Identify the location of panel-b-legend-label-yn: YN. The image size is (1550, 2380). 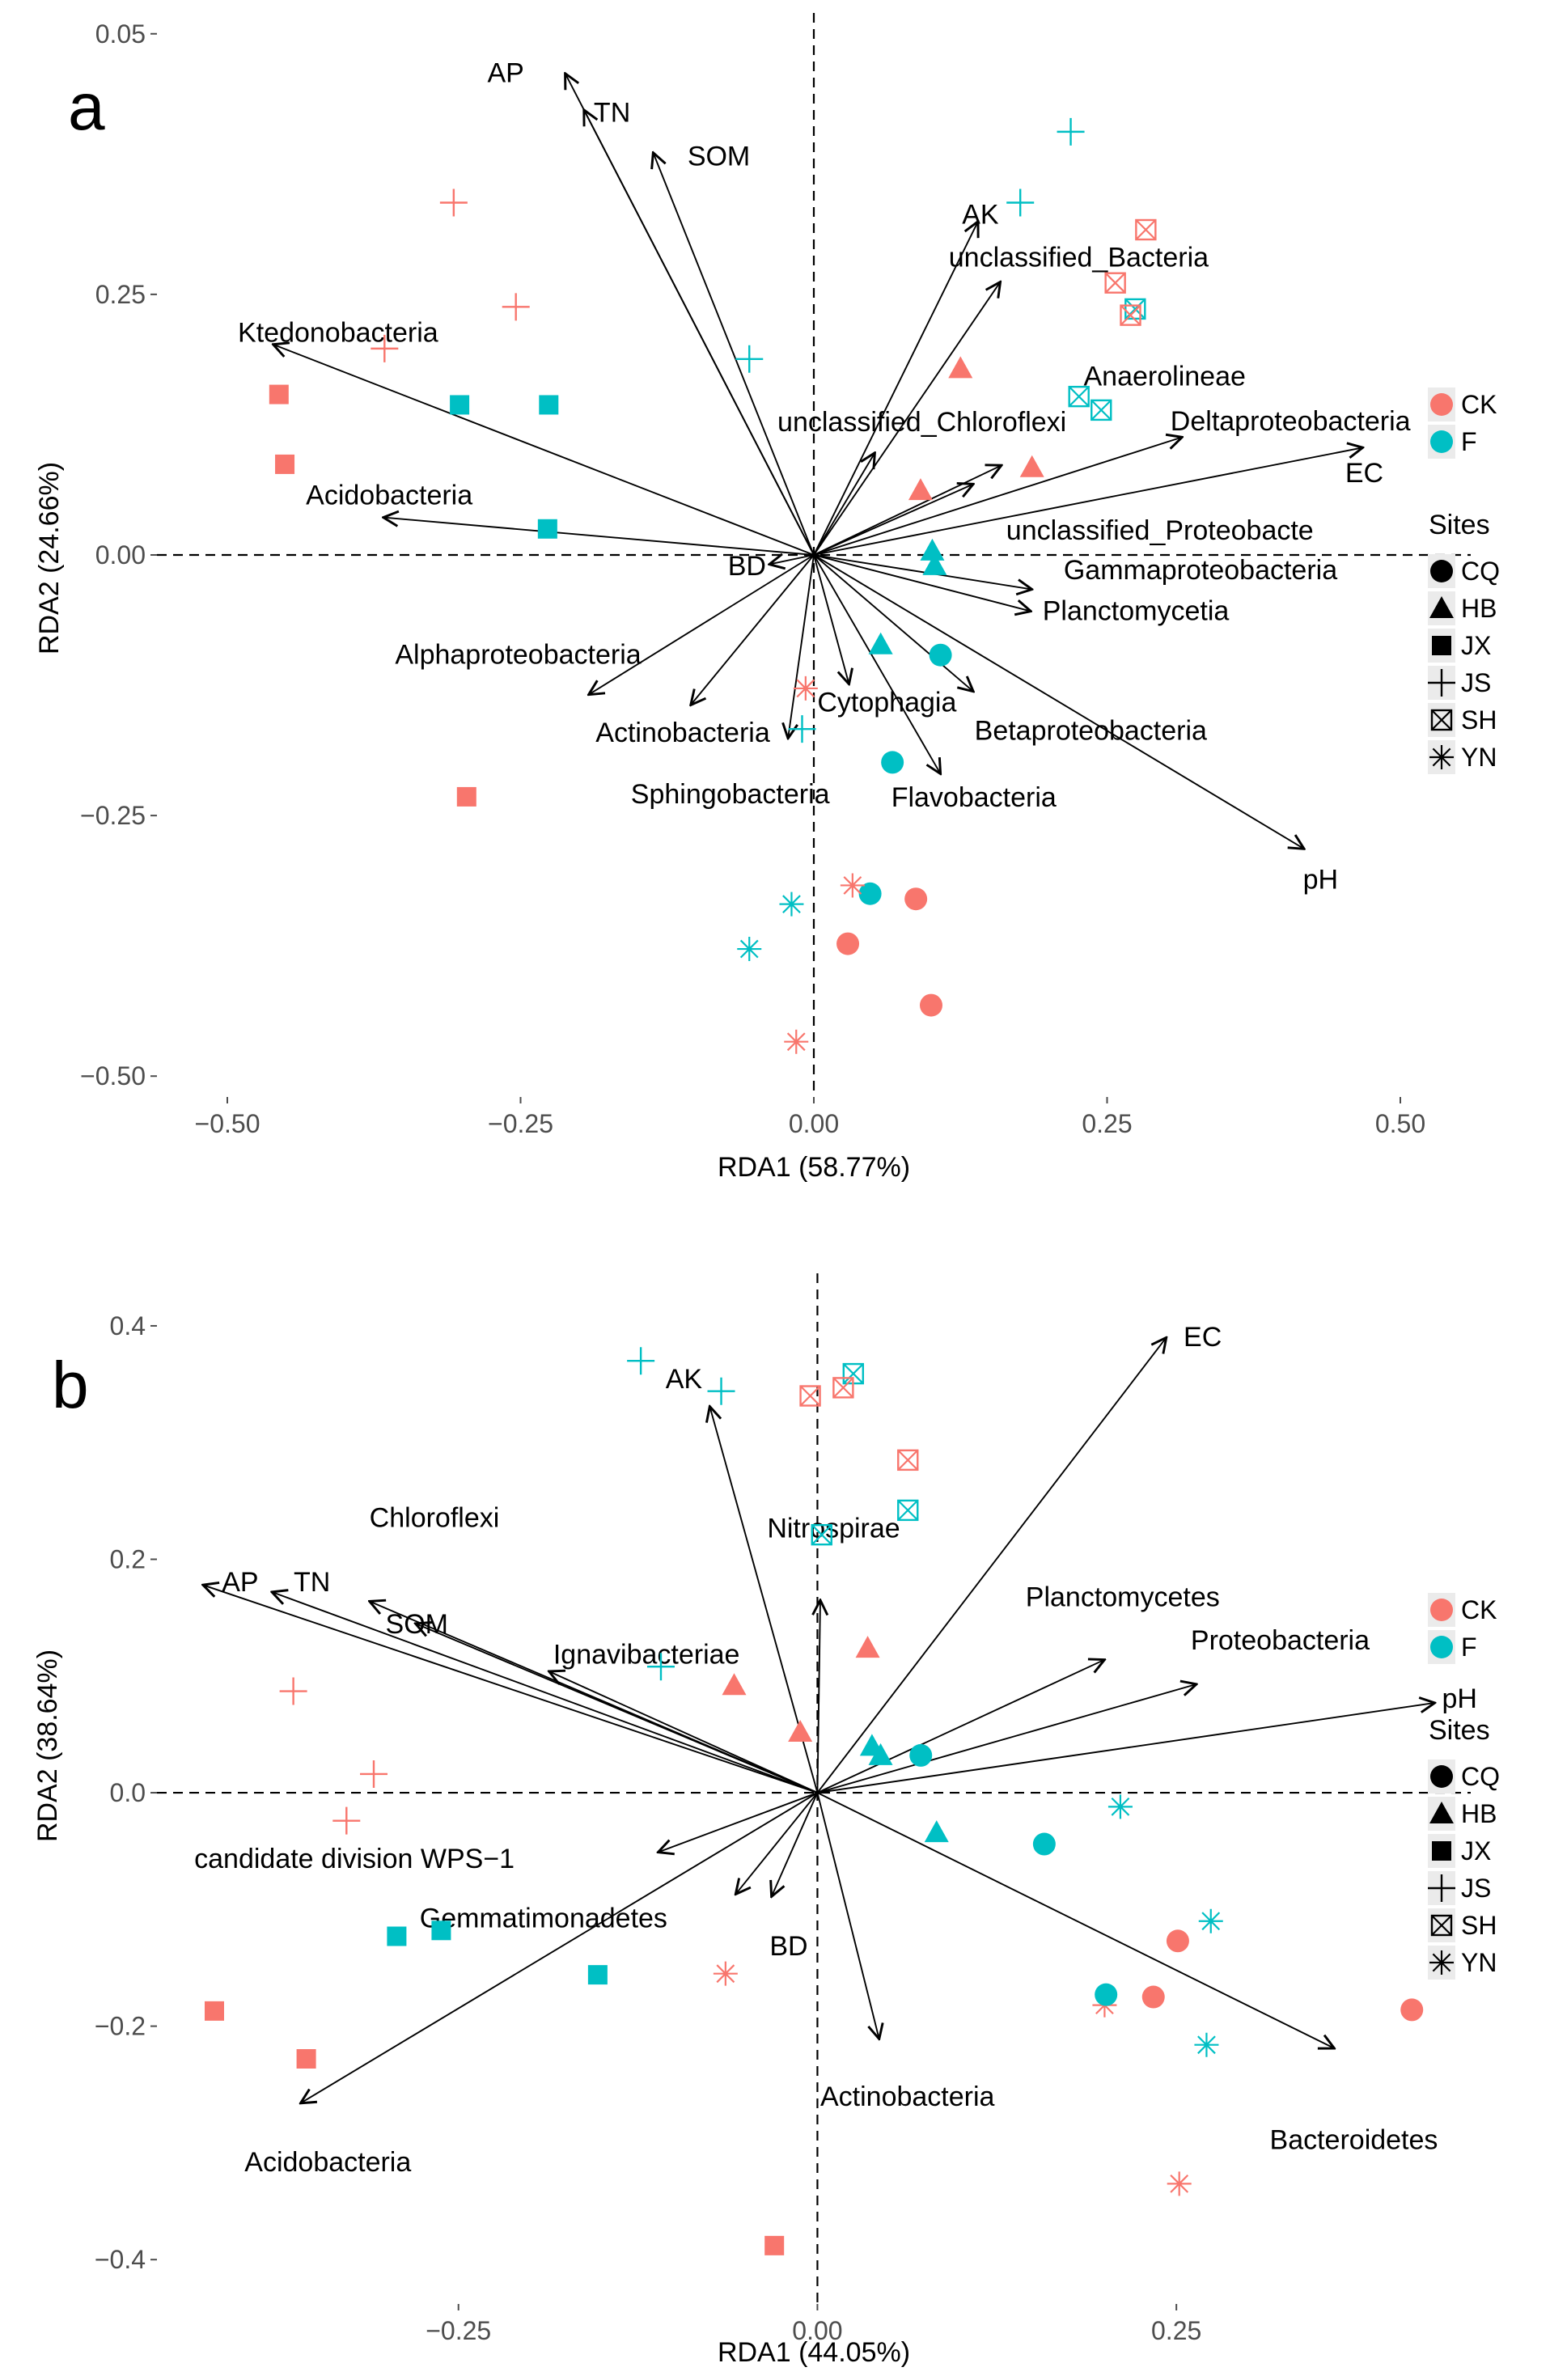
(1479, 1962).